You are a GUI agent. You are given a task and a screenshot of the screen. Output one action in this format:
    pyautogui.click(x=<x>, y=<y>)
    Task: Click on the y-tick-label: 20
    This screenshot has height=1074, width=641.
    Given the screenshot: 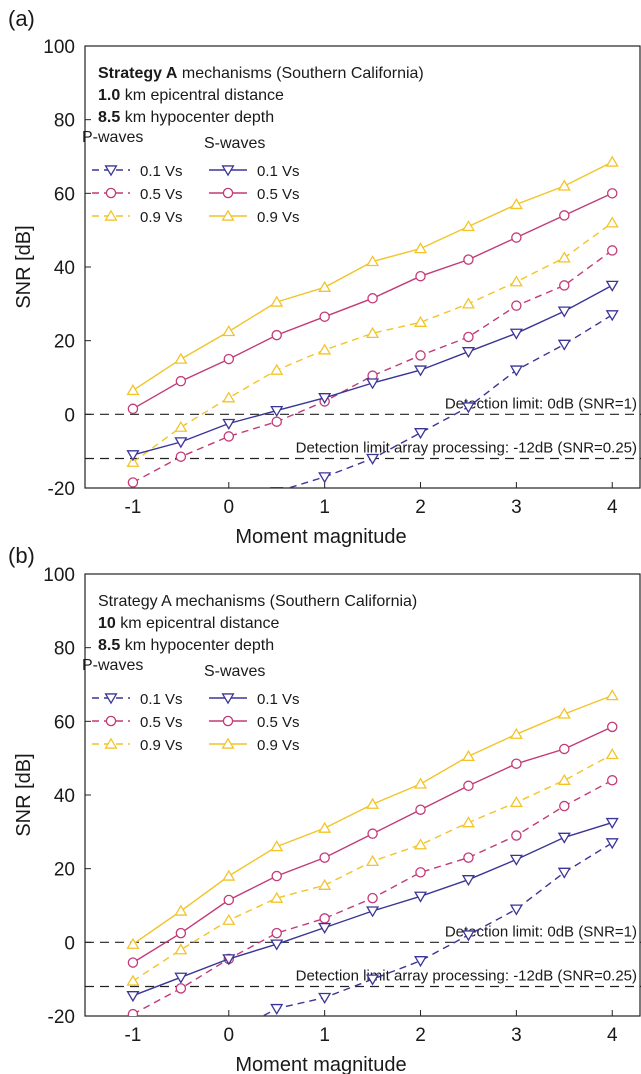 What is the action you would take?
    pyautogui.click(x=64, y=870)
    